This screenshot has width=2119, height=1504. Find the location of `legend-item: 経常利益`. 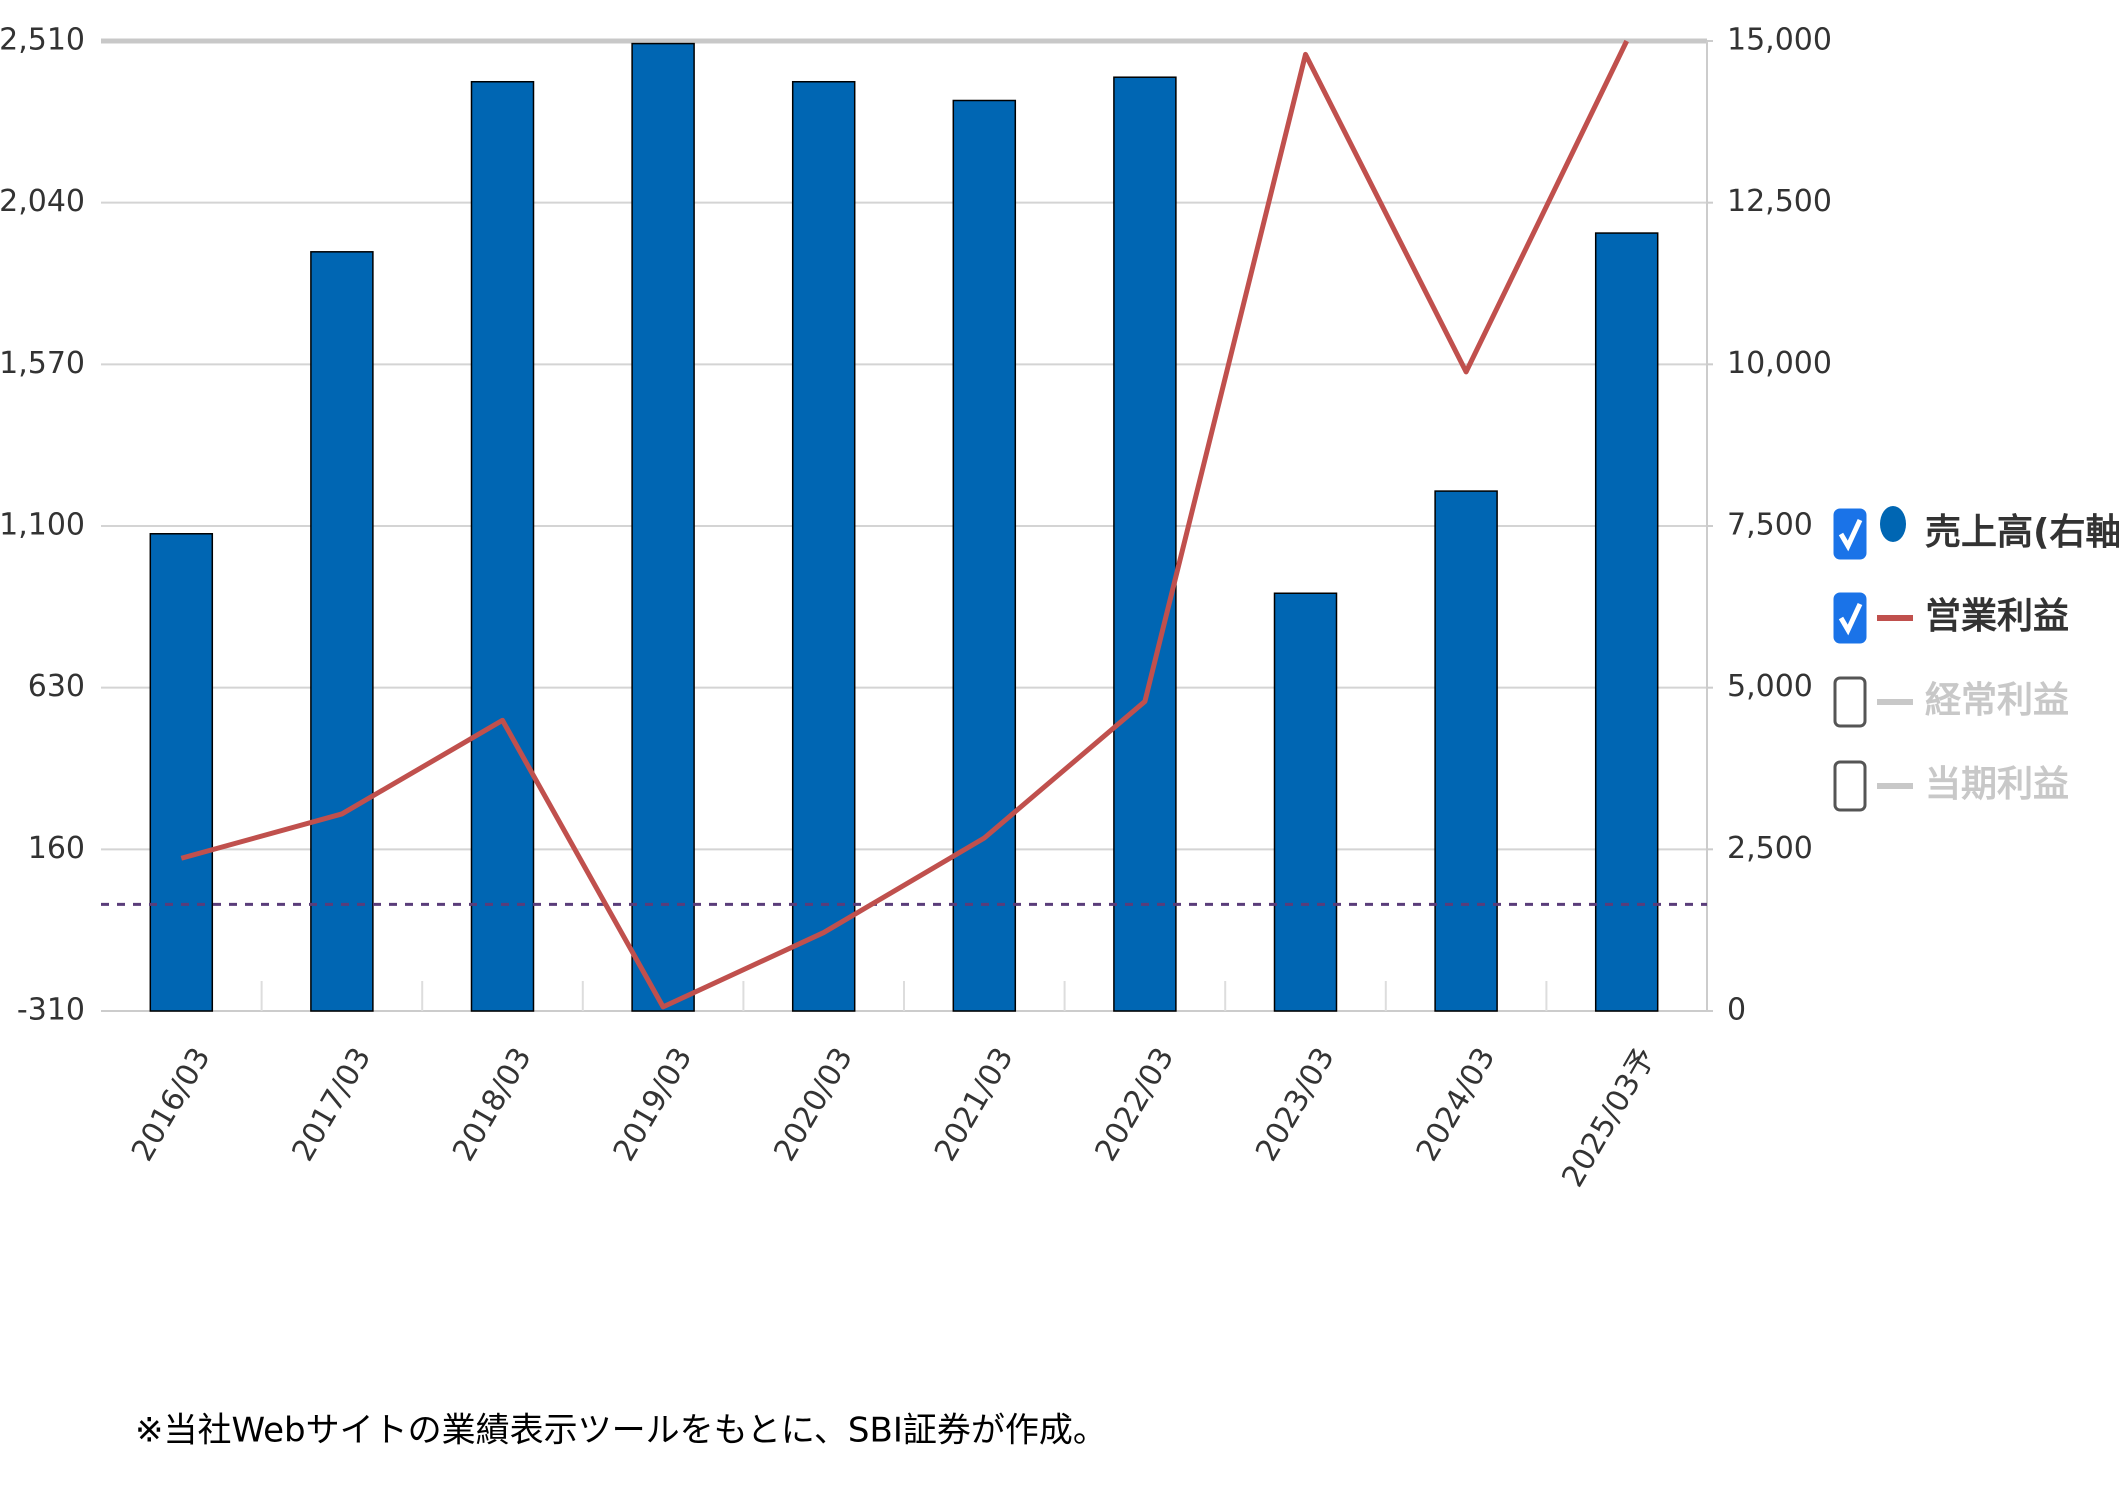

legend-item: 経常利益 is located at coordinates (1951, 702).